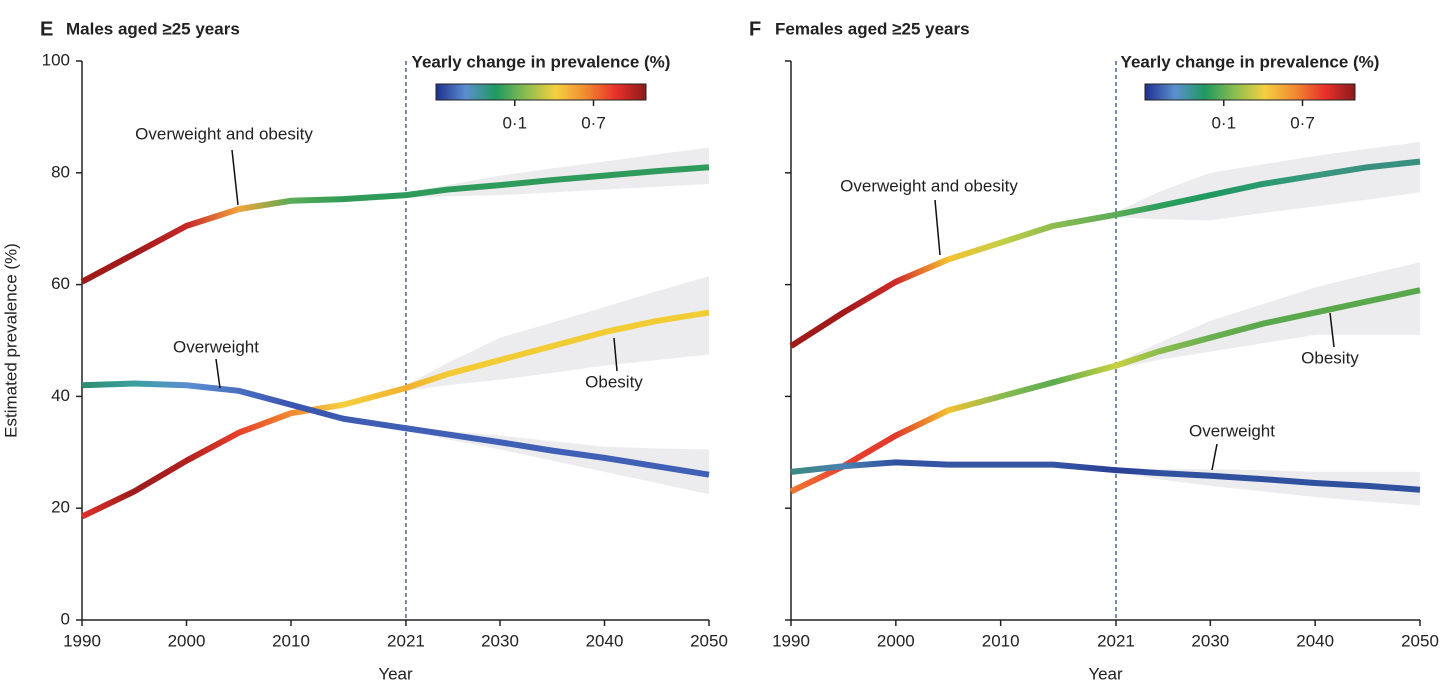 This screenshot has height=683, width=1440. What do you see at coordinates (56, 59) in the screenshot?
I see `y-tick-label: 100` at bounding box center [56, 59].